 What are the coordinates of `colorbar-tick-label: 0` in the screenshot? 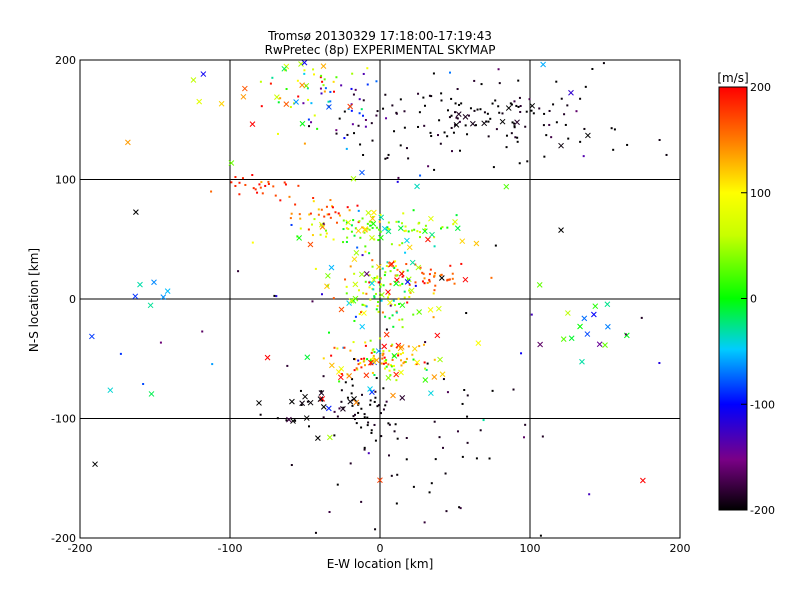 It's located at (753, 299).